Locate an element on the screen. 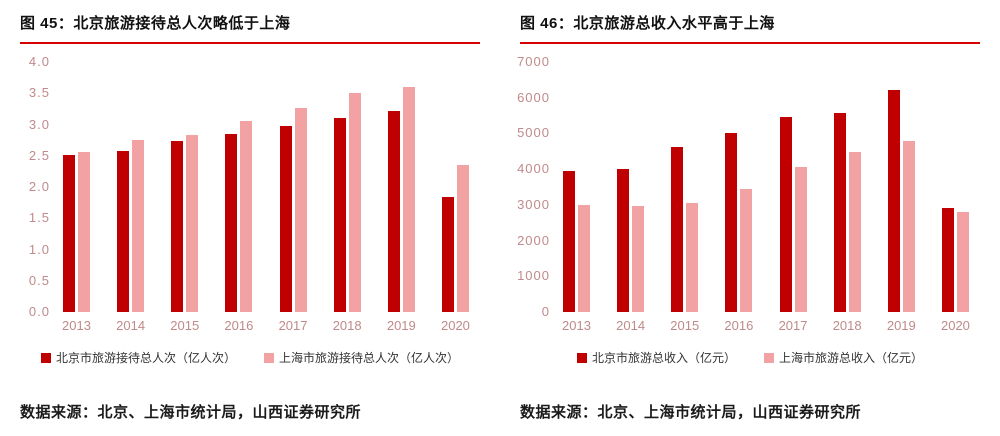 Image resolution: width=1000 pixels, height=436 pixels. x-axis-label: 2016 is located at coordinates (739, 325).